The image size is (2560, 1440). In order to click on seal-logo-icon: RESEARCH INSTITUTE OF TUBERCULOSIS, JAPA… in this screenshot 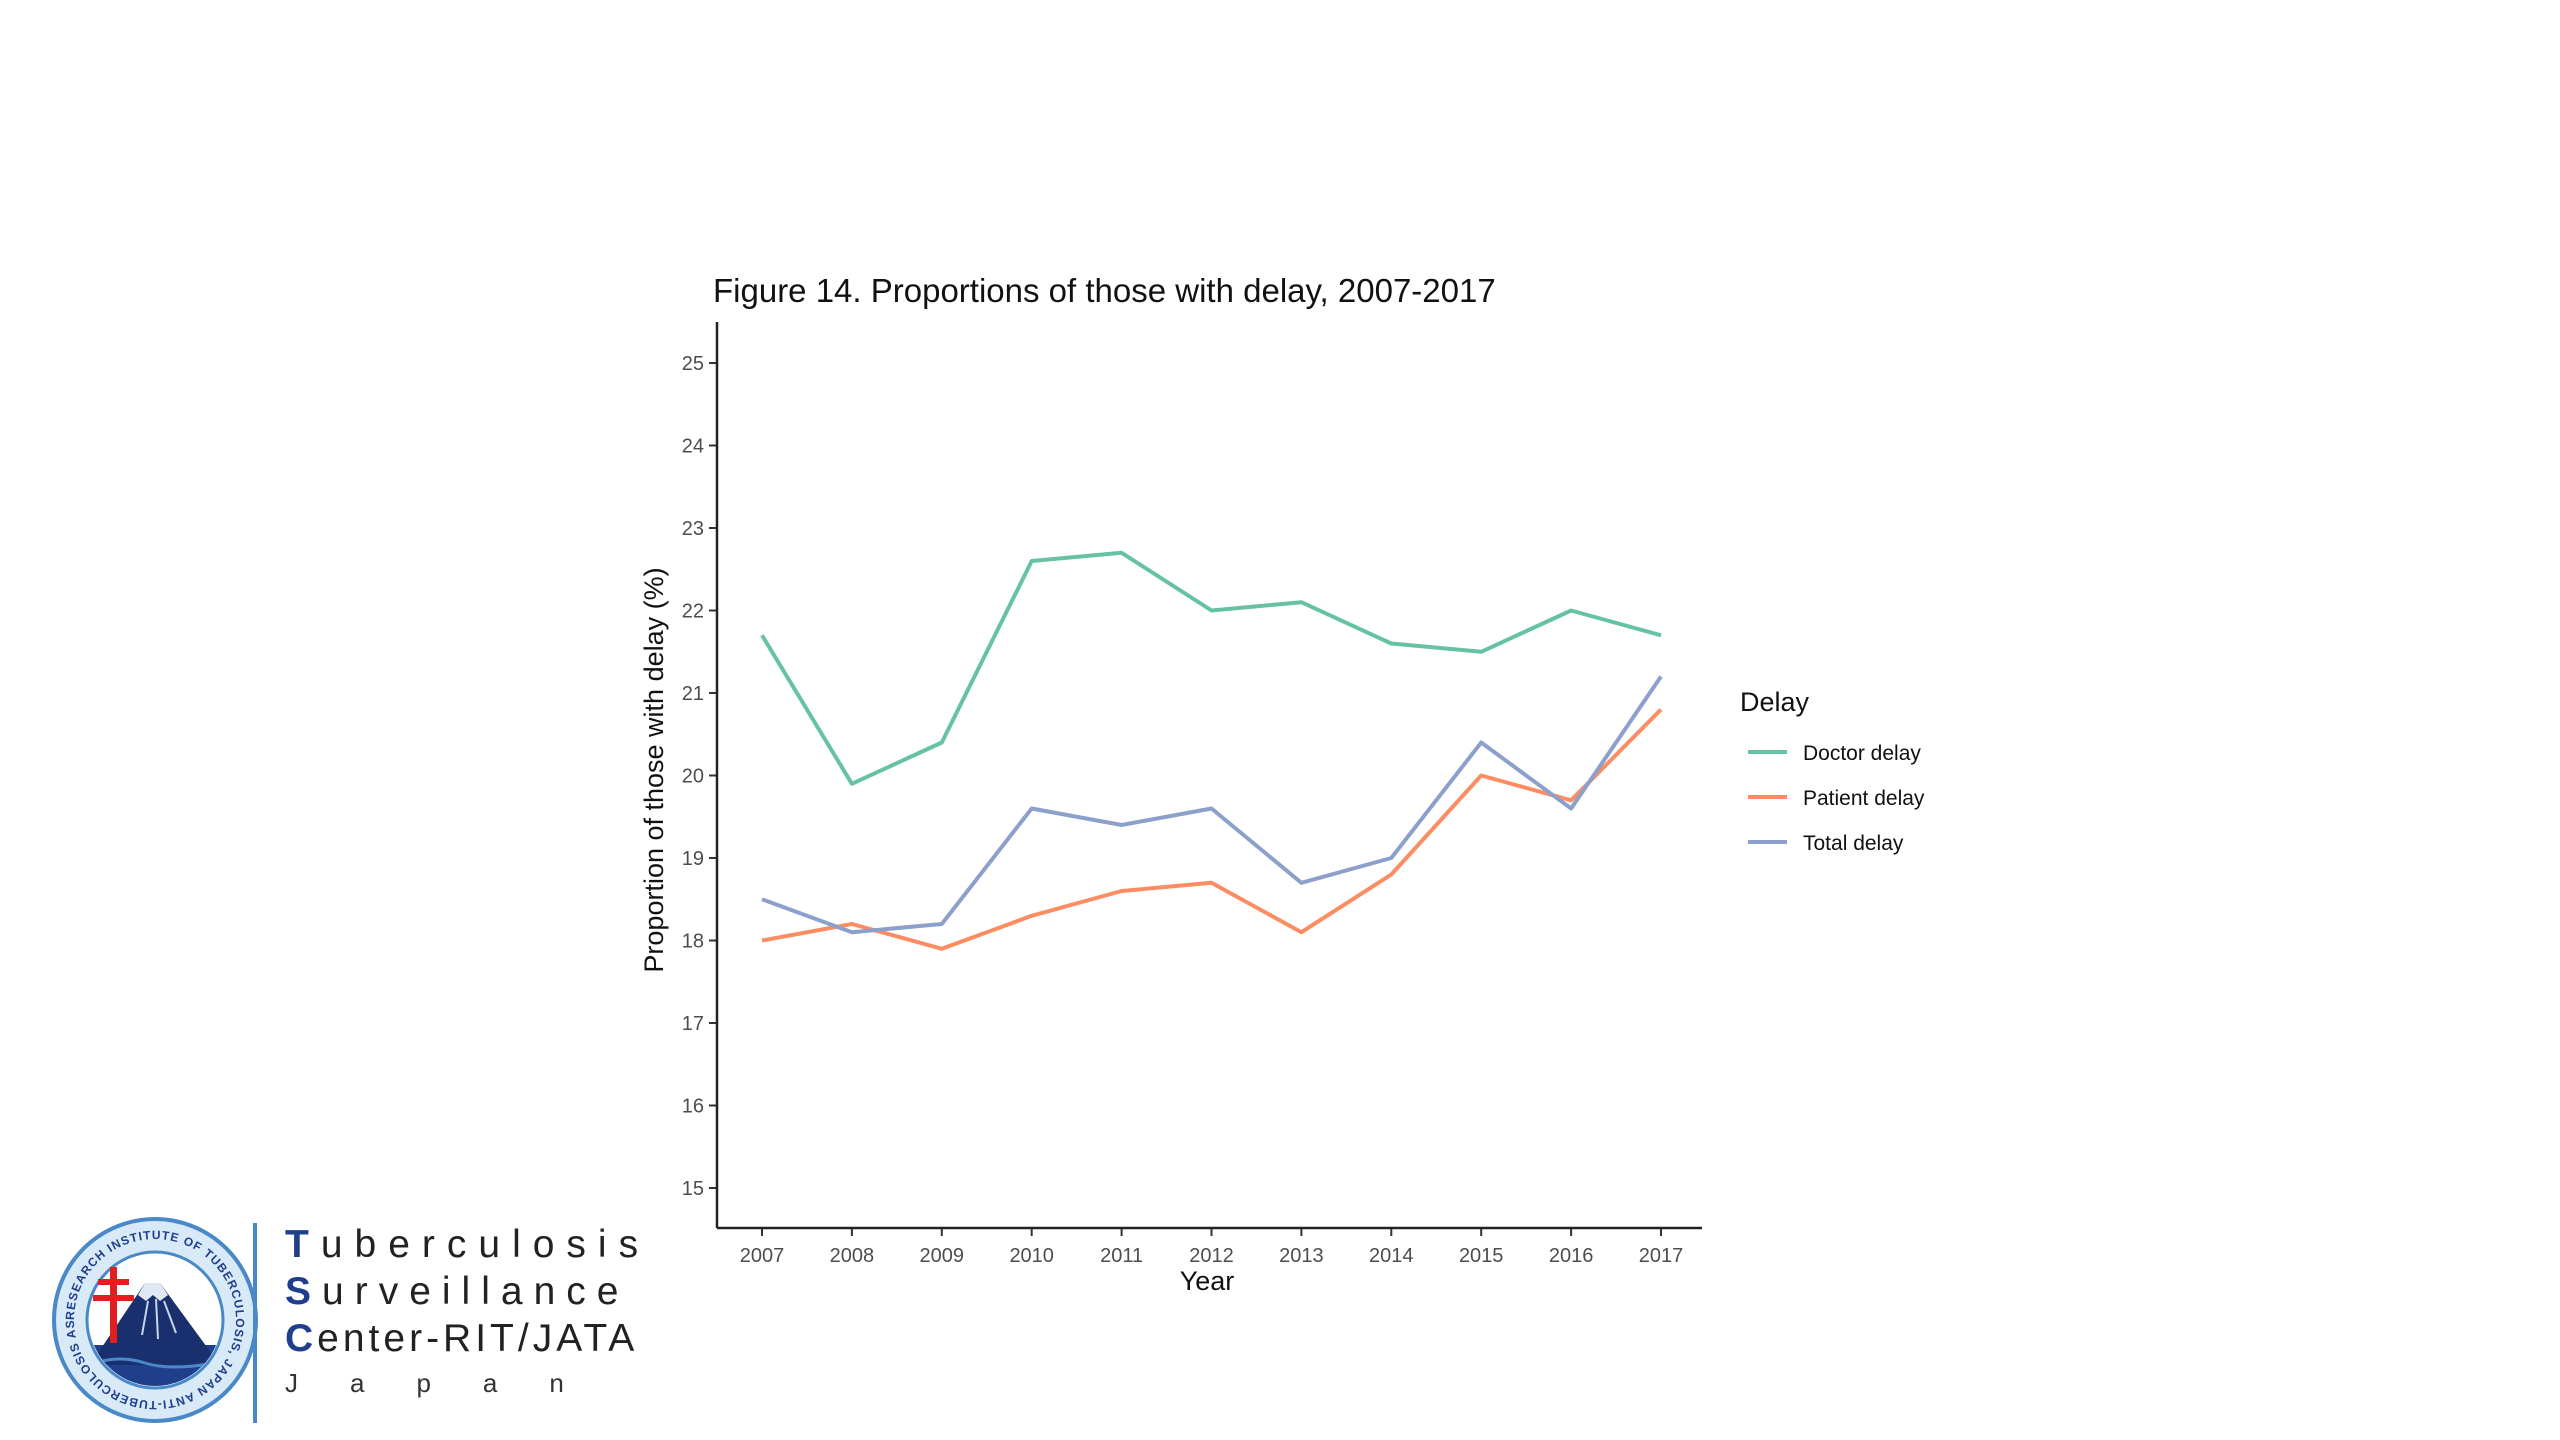, I will do `click(154, 1319)`.